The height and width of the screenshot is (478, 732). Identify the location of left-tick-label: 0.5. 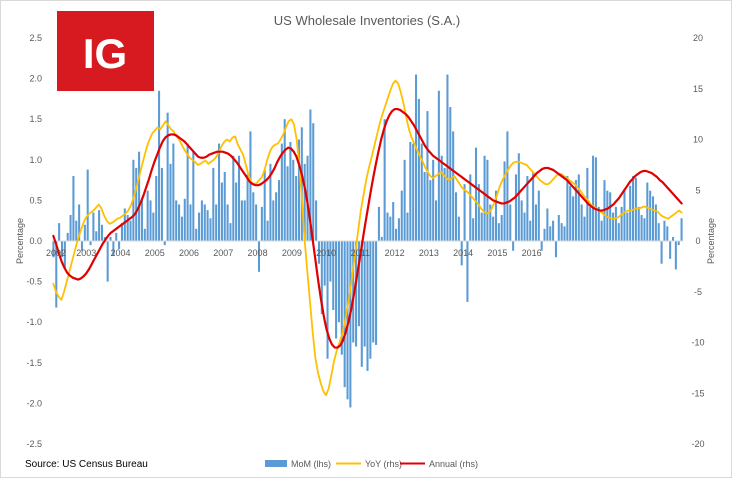
(35, 200).